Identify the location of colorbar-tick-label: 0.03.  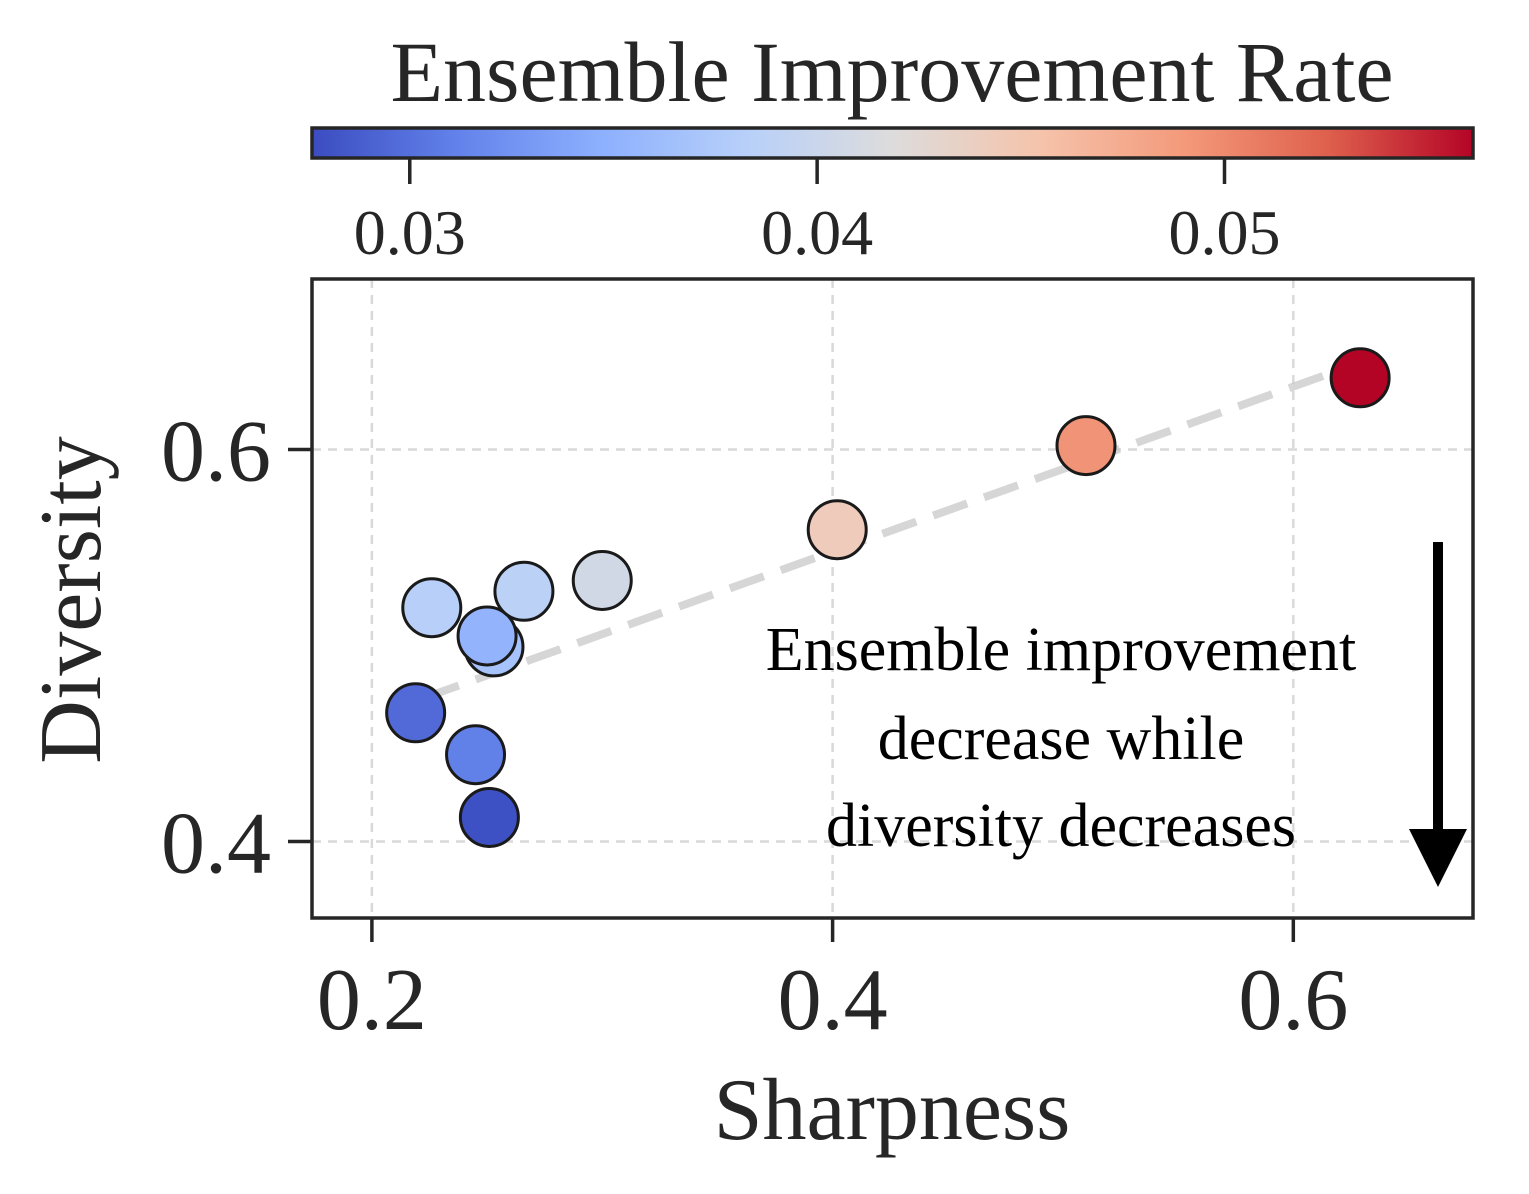
(410, 232).